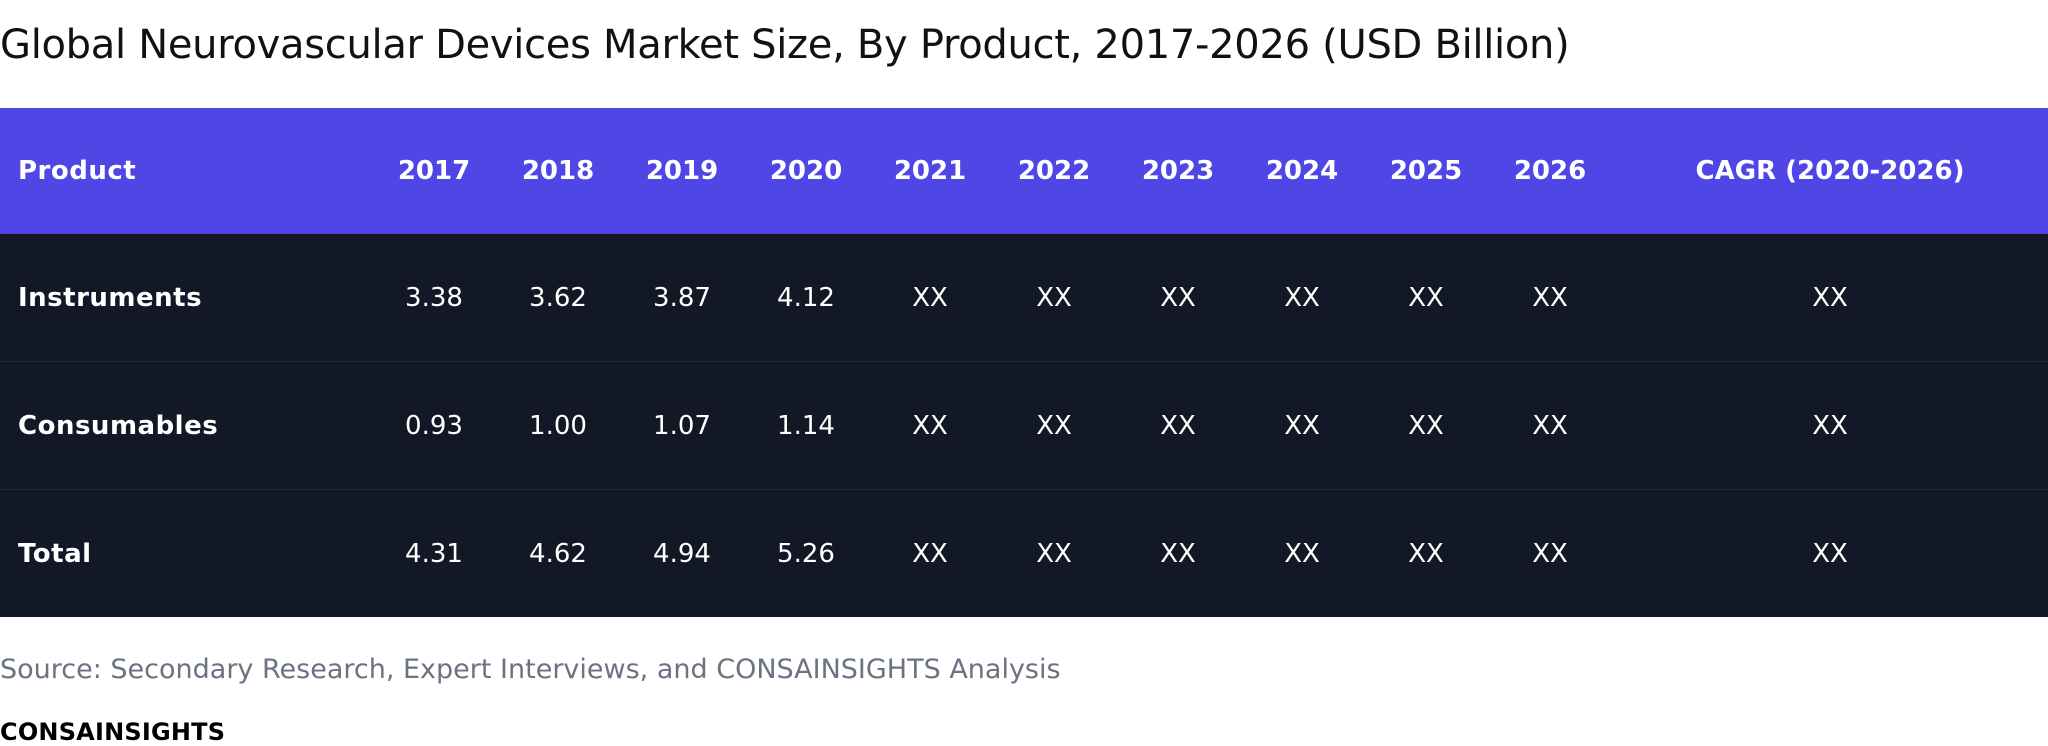  What do you see at coordinates (1426, 171) in the screenshot?
I see `header-year: 2025` at bounding box center [1426, 171].